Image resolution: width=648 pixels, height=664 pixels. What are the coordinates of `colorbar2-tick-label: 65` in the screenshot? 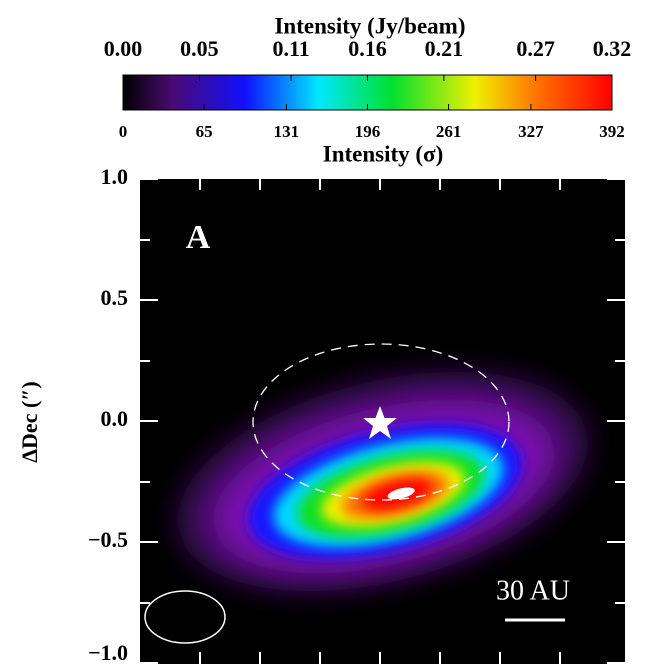 It's located at (204, 131).